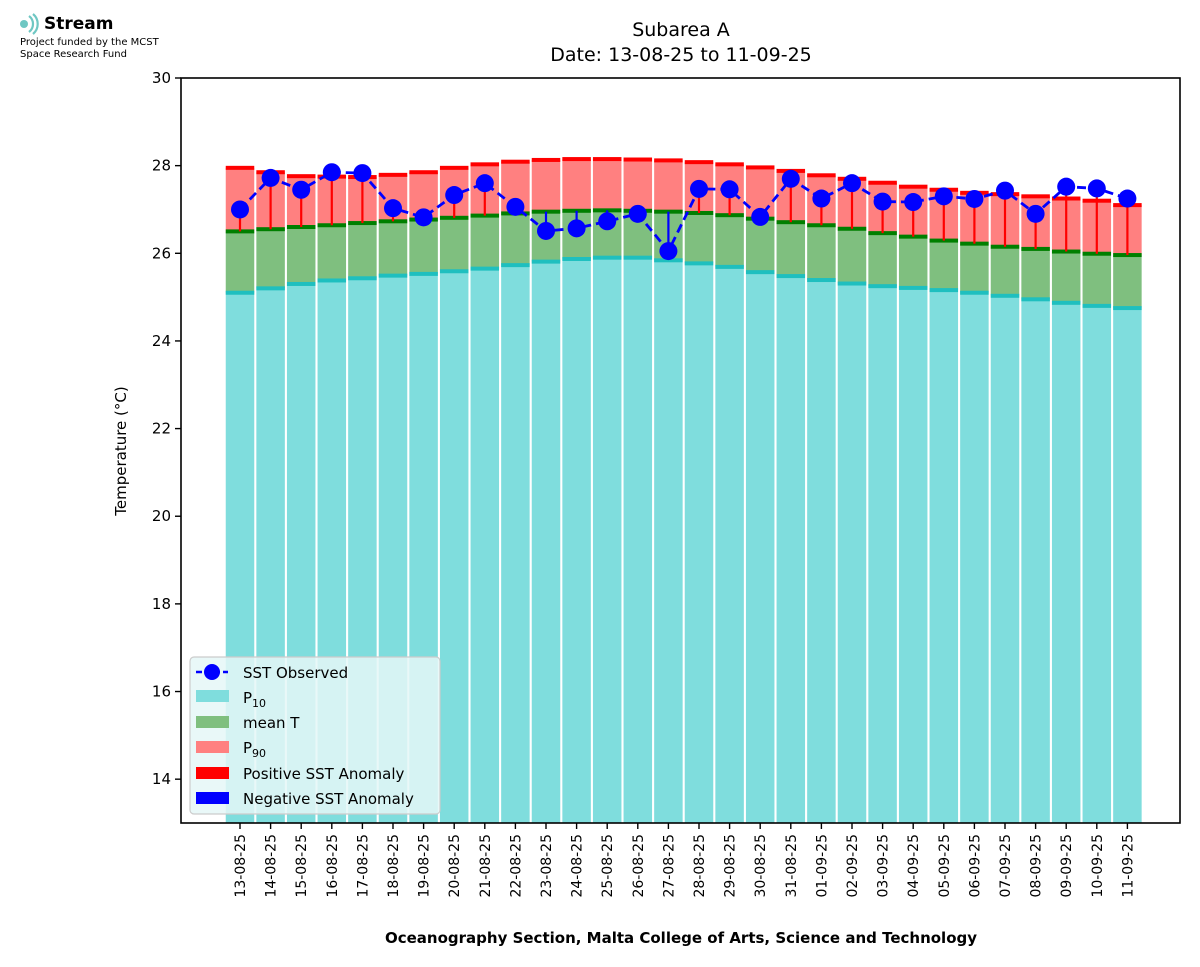 This screenshot has height=967, width=1200. What do you see at coordinates (231, 749) in the screenshot?
I see `legend-item-p90: P90` at bounding box center [231, 749].